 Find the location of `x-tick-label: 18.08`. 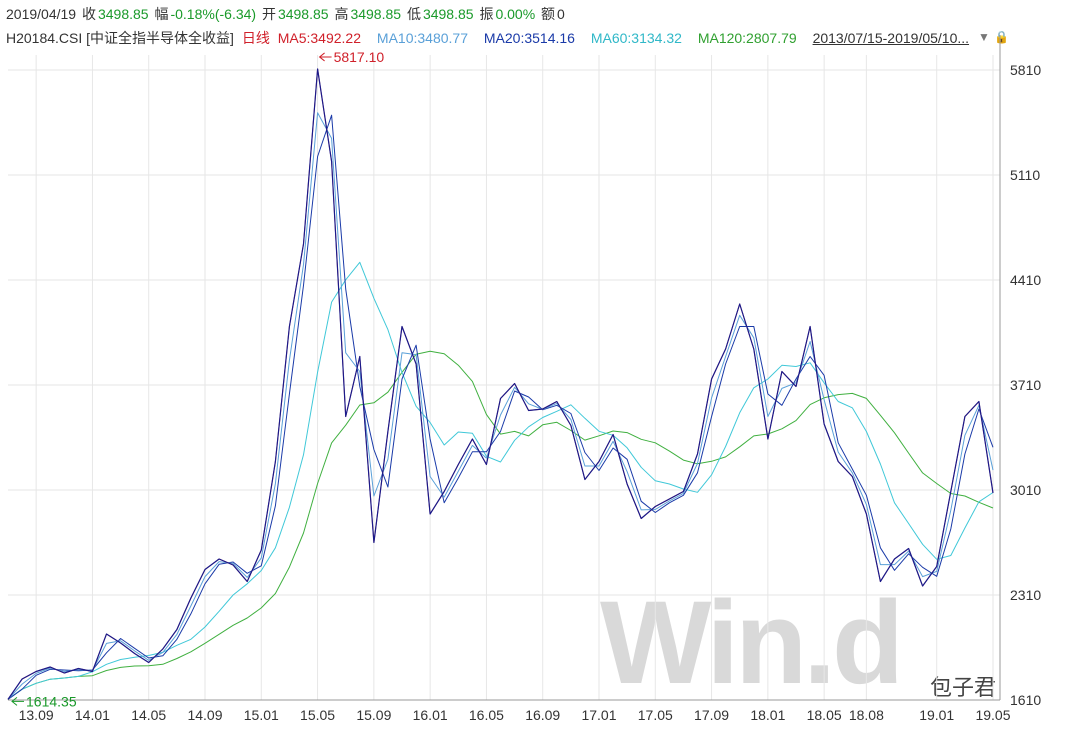

x-tick-label: 18.08 is located at coordinates (866, 715).